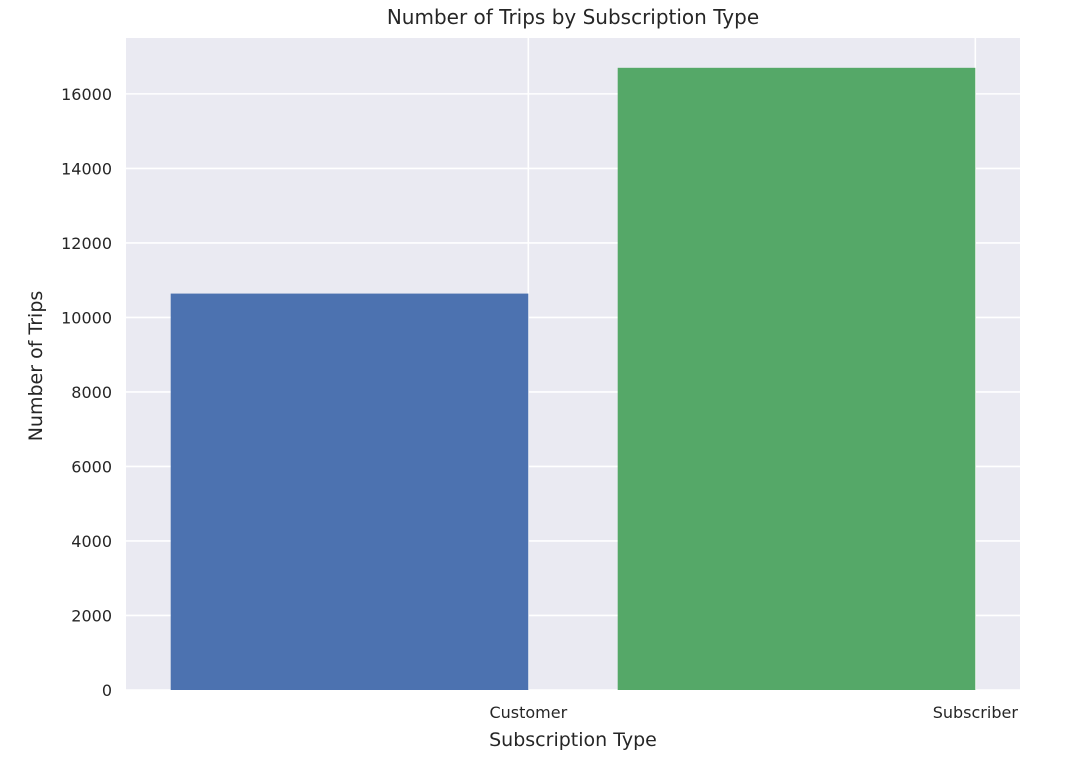 The height and width of the screenshot is (772, 1078). Describe the element at coordinates (36, 366) in the screenshot. I see `y-axis-label: Number of Trips` at that location.